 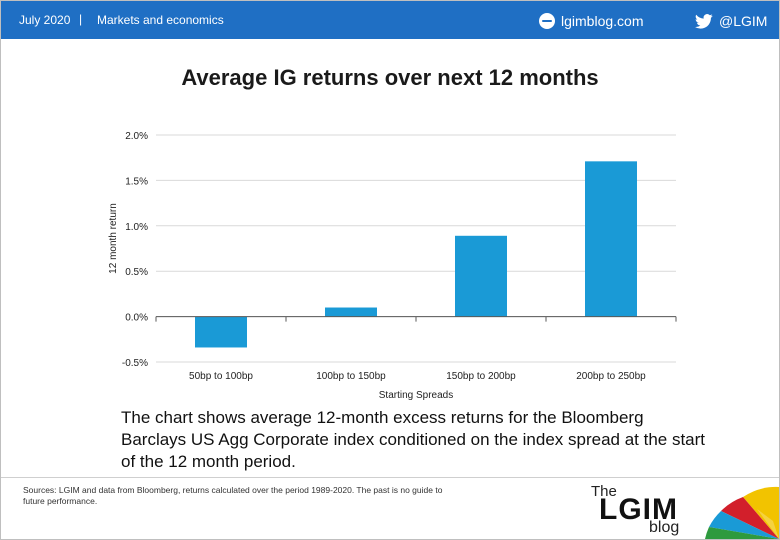 I want to click on logo-blog: blog, so click(x=664, y=527).